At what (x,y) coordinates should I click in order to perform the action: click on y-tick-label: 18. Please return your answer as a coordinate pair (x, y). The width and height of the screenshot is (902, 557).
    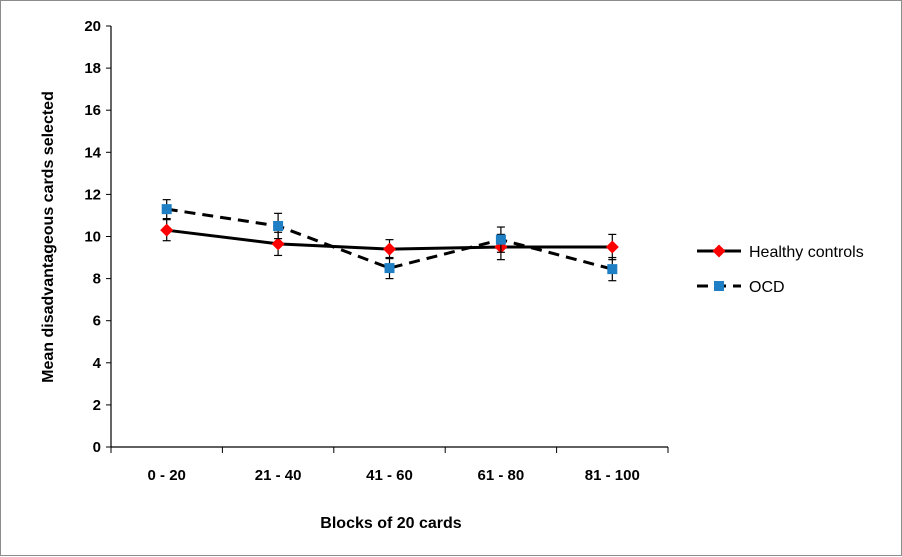
    Looking at the image, I should click on (92, 68).